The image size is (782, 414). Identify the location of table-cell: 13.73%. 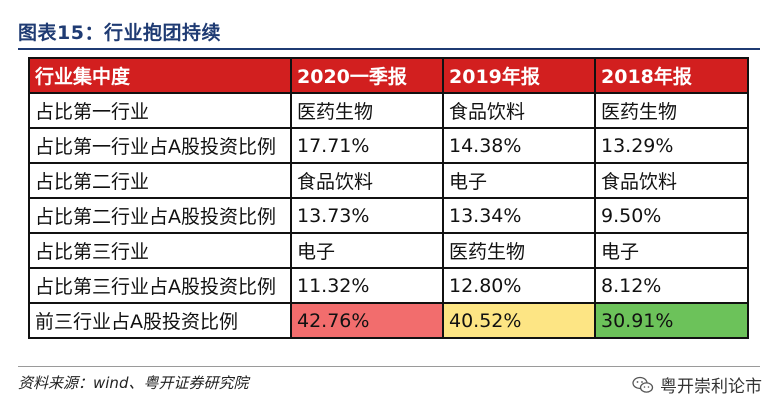
(367, 215).